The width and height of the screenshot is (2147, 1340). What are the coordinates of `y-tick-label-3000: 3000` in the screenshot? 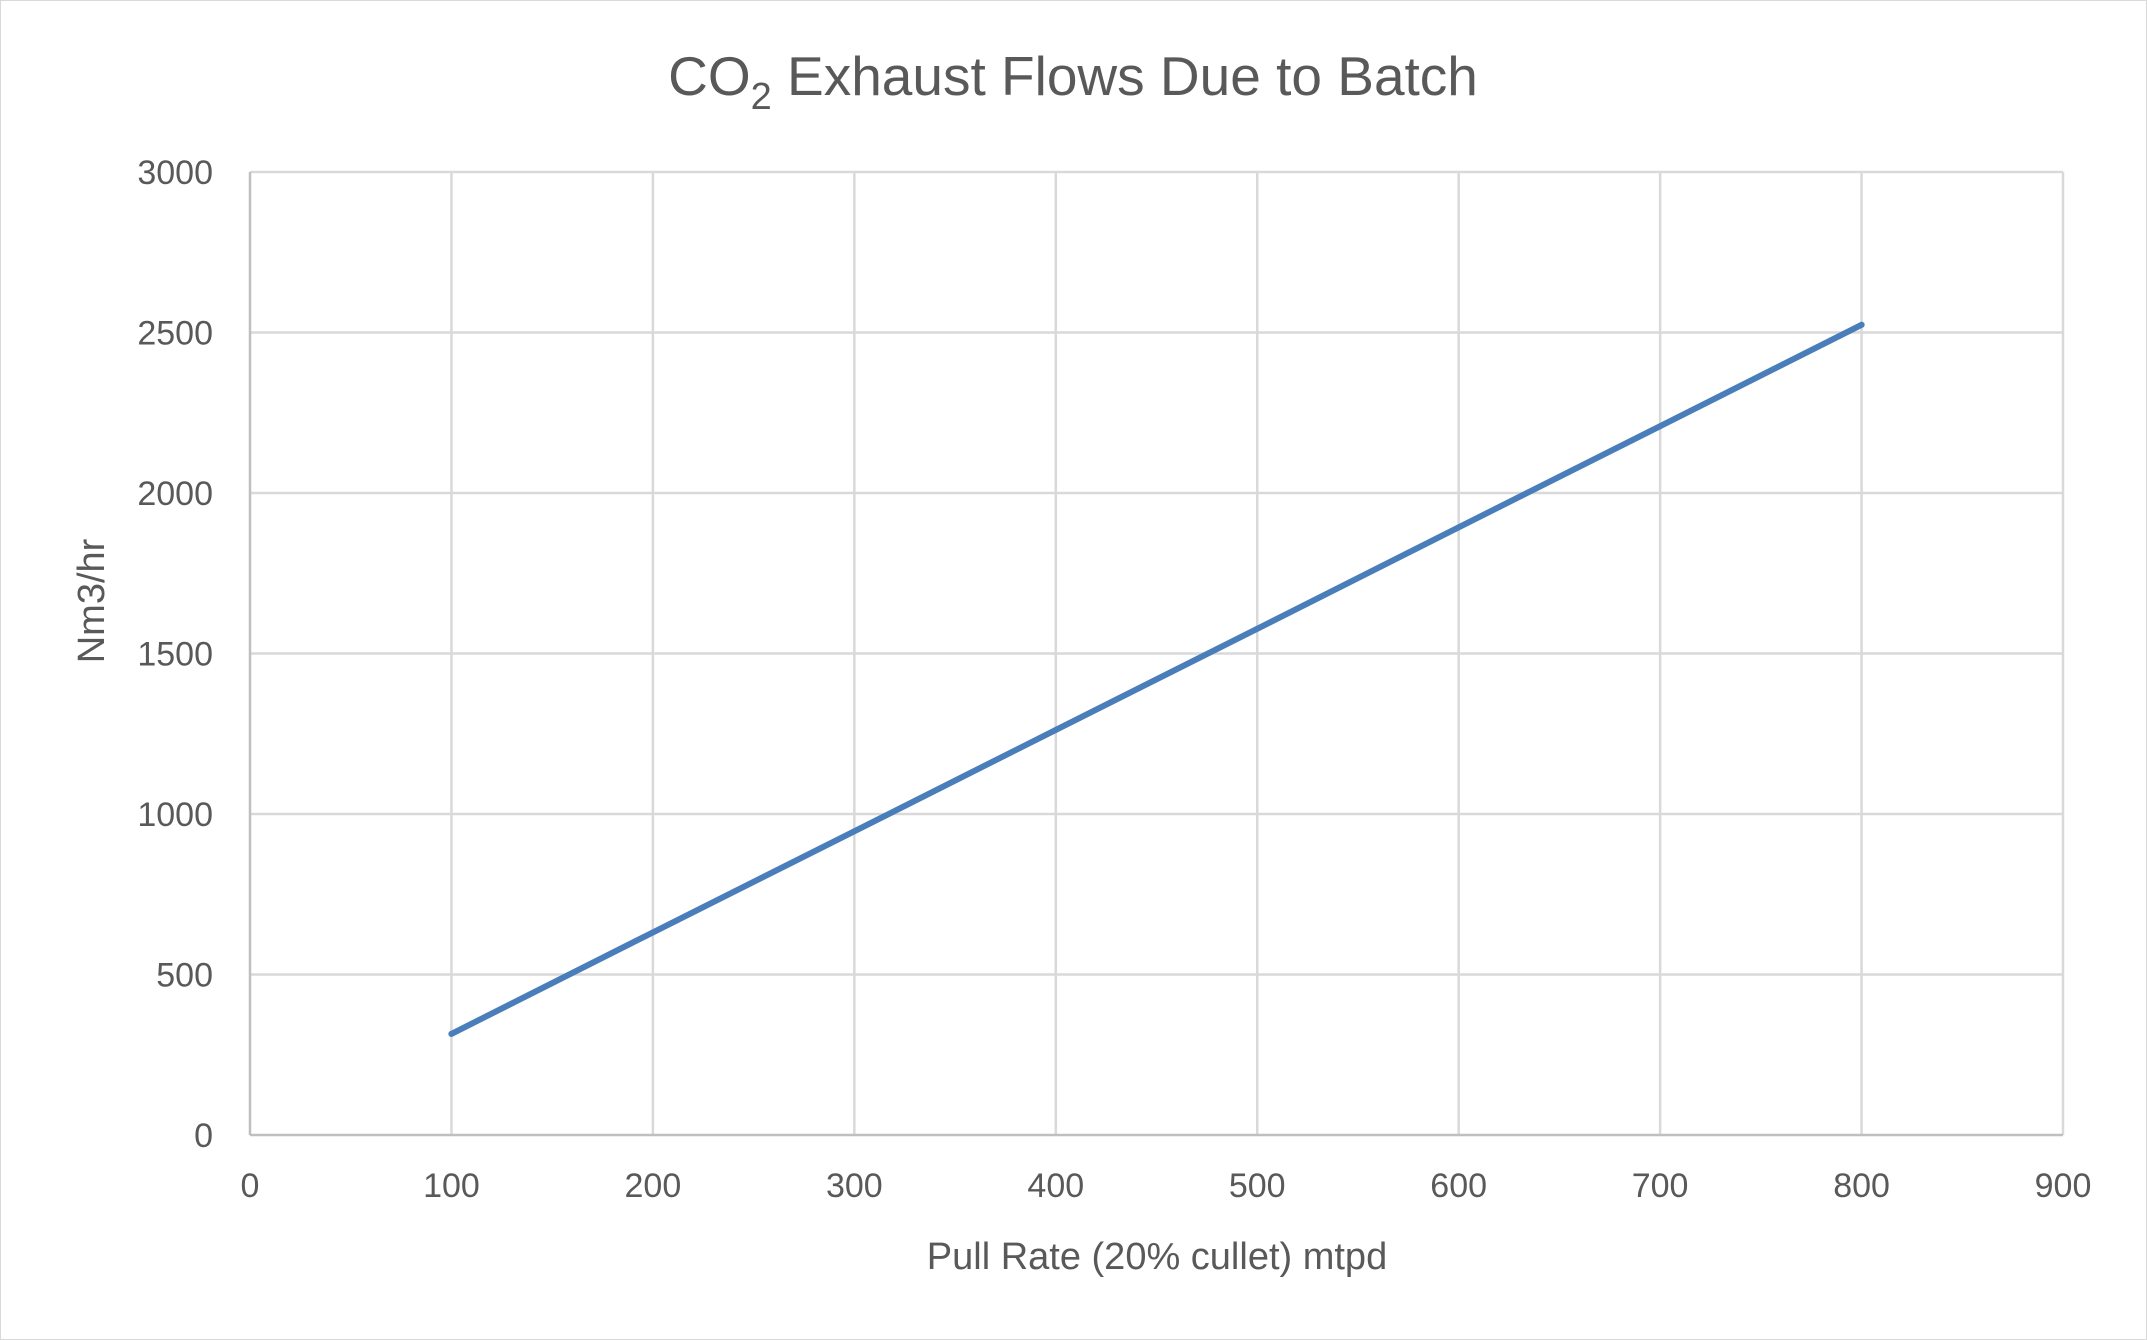 It's located at (175, 173).